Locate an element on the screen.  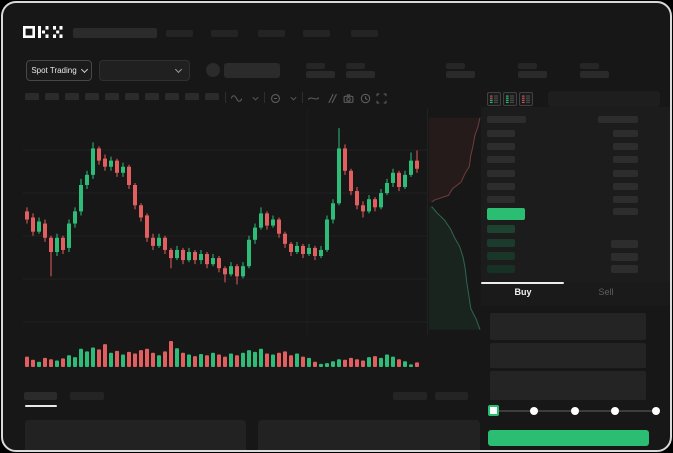
market-type-dropdown: Spot Trading is located at coordinates (59, 70).